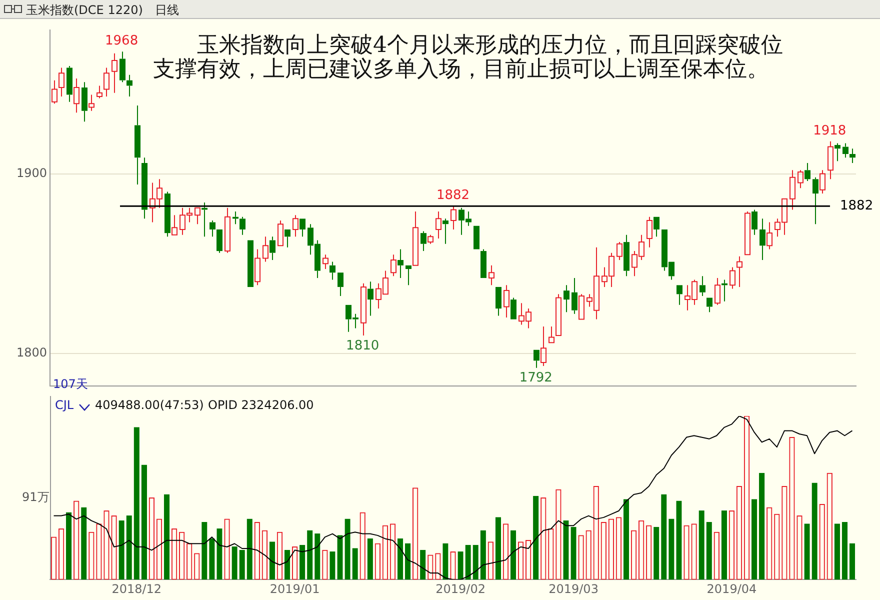  Describe the element at coordinates (461, 589) in the screenshot. I see `x-tick-label: 2019/02` at that location.